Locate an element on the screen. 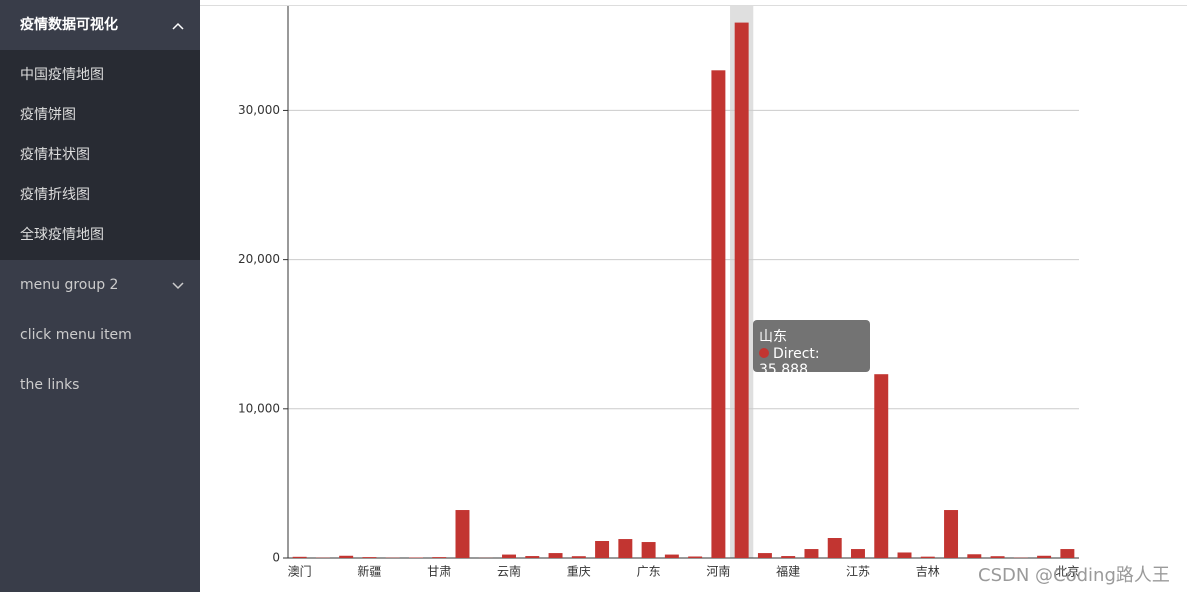  tooltip-title: 山东 is located at coordinates (773, 337).